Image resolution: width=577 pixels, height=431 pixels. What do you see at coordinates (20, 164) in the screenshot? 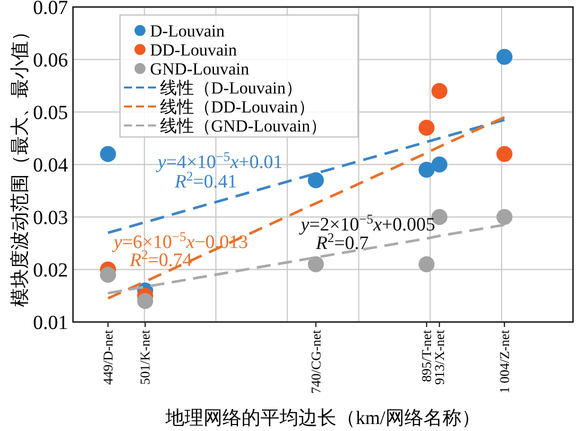
I see `y-axis-title: 模块度波动范围（最大、最小值）` at bounding box center [20, 164].